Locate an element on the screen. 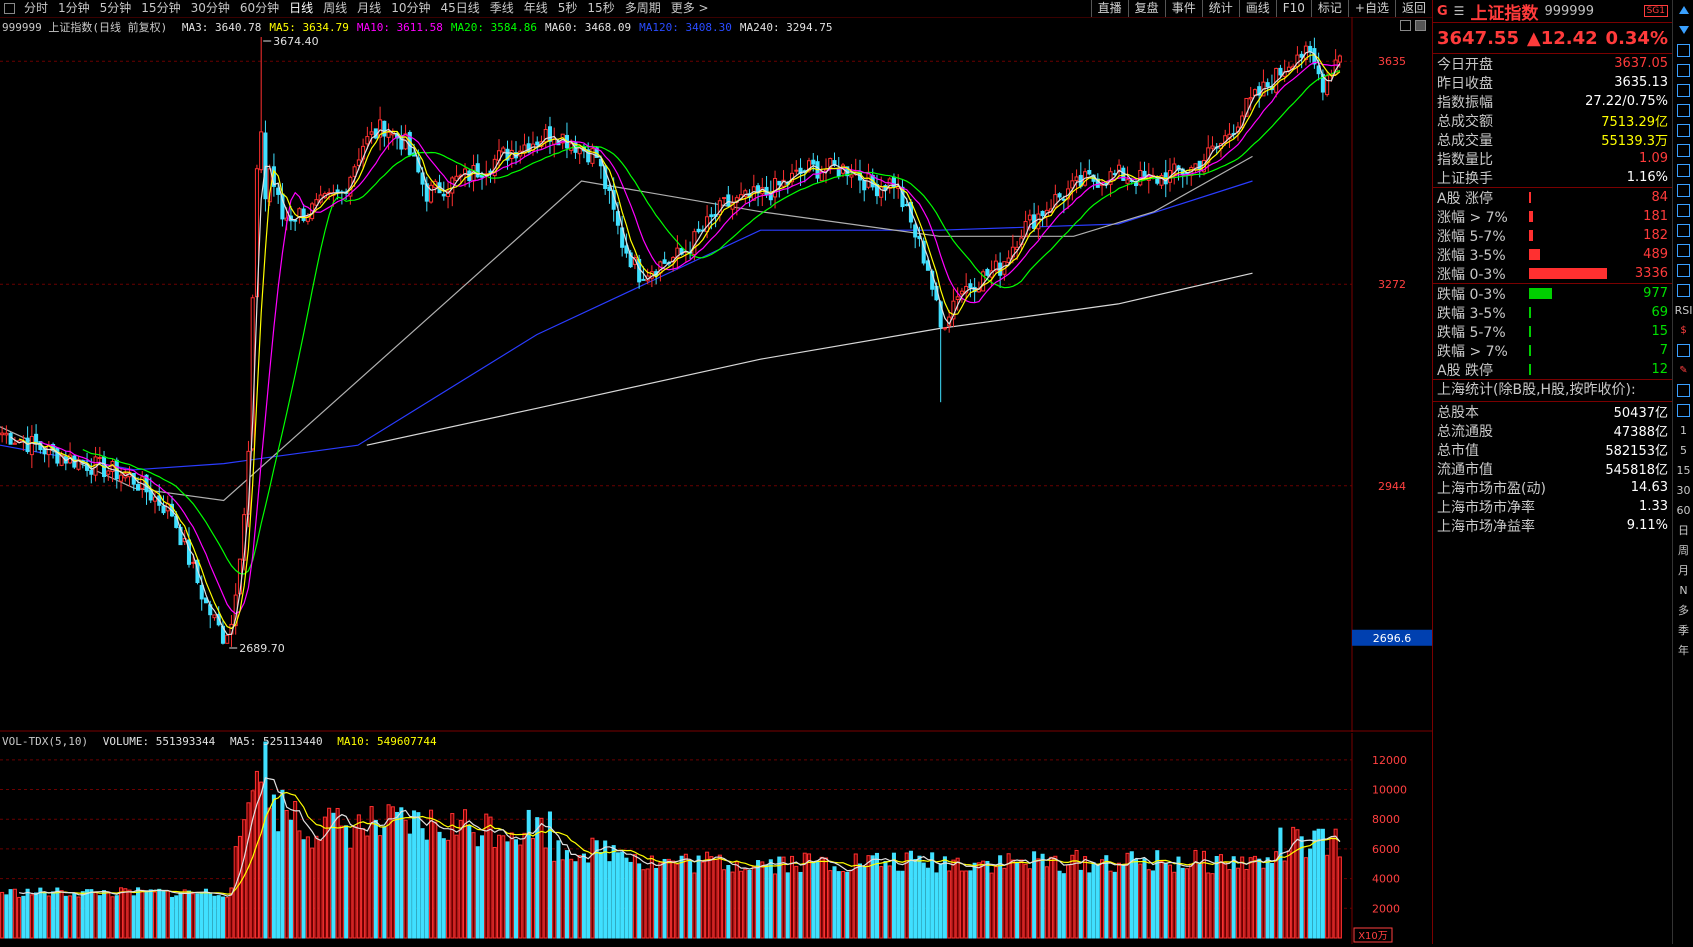  side-period-5: 日 is located at coordinates (1683, 530).